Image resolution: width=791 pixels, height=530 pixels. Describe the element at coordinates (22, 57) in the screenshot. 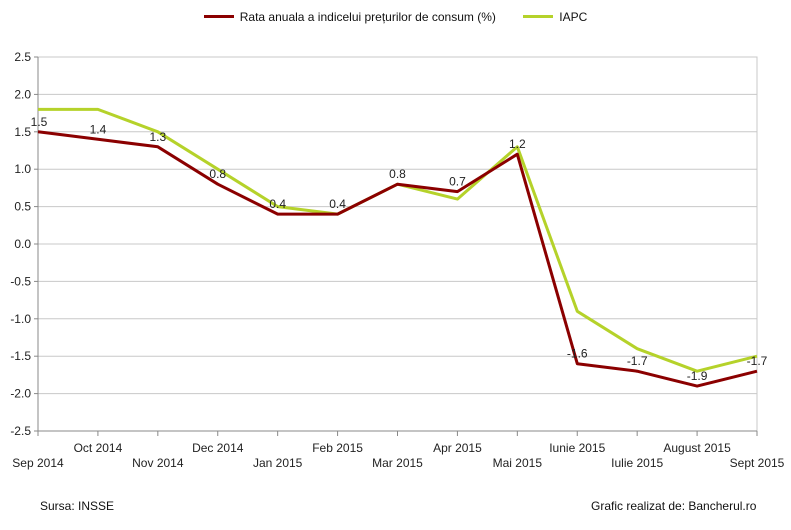

I see `y-tick-label: 2.5` at that location.